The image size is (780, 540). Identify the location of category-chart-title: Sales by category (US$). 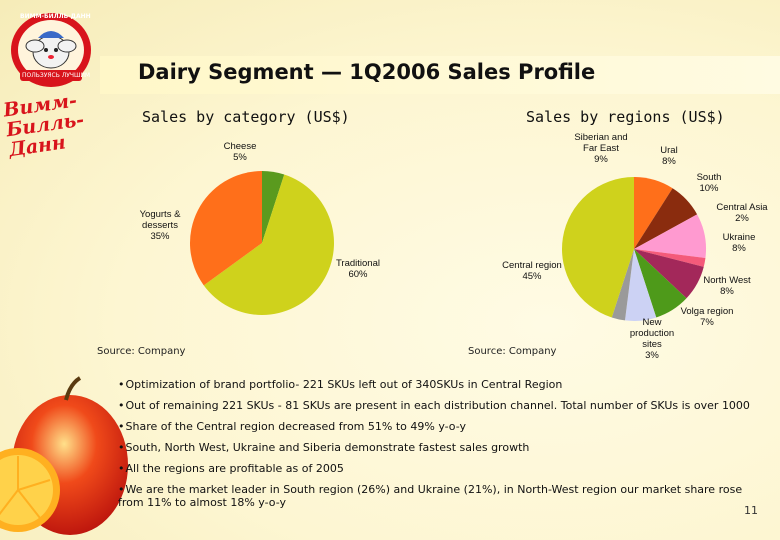
(246, 117).